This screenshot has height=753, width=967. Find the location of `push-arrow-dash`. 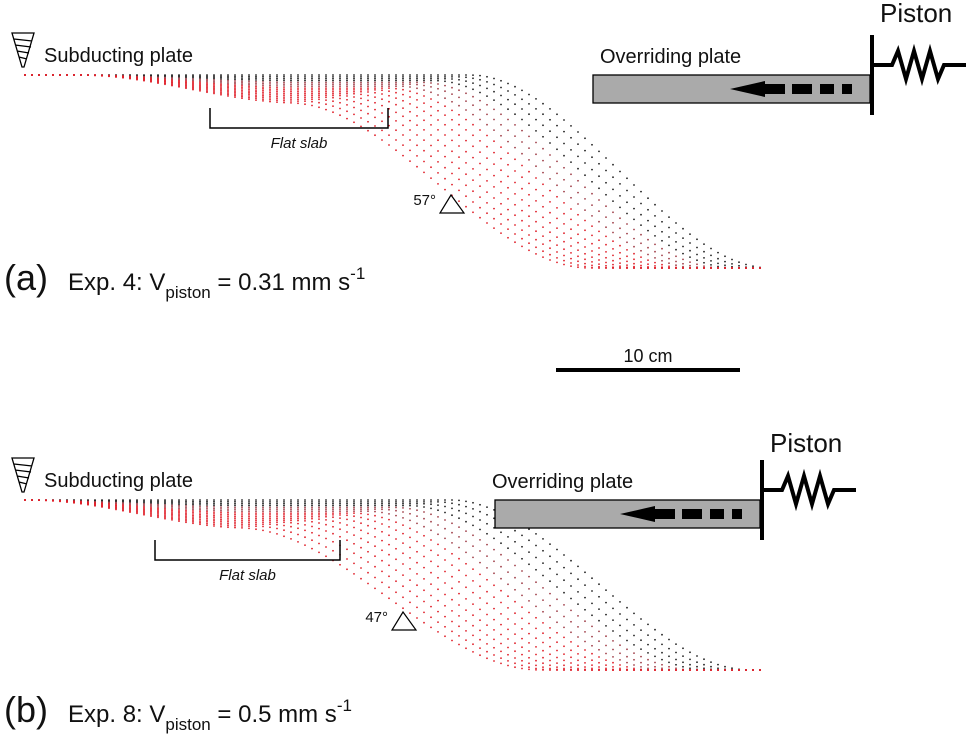

push-arrow-dash is located at coordinates (775, 89).